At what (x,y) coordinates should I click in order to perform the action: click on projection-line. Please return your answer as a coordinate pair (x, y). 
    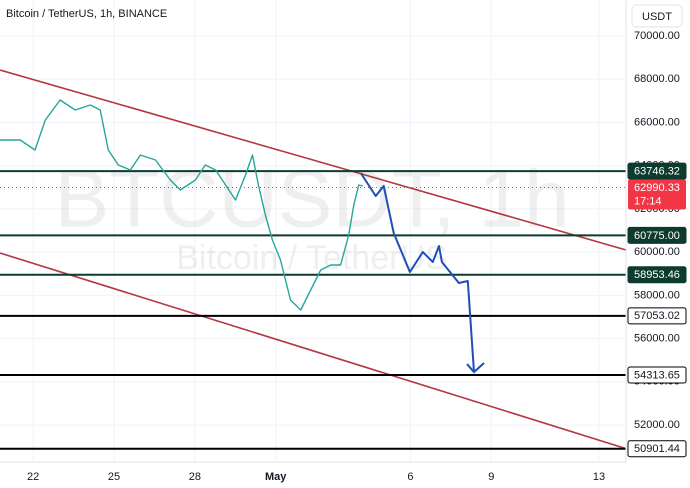
    Looking at the image, I should click on (417, 272).